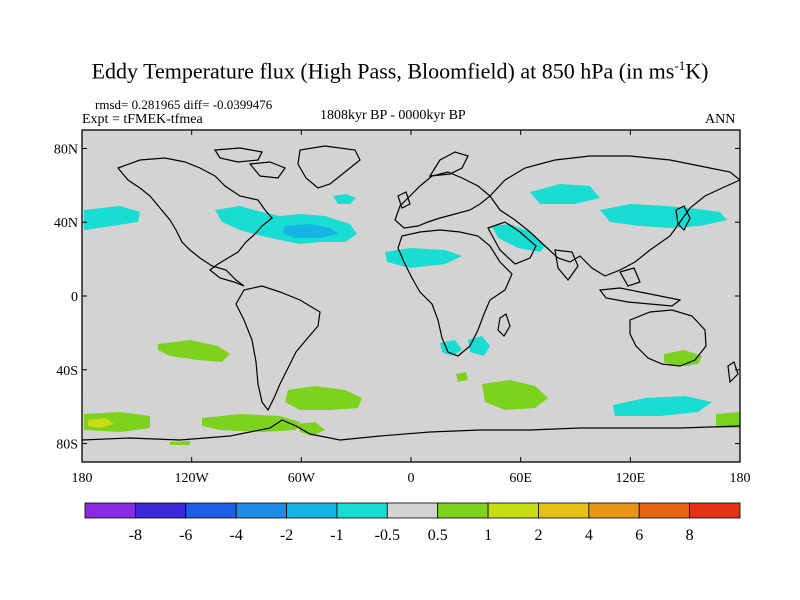 The image size is (800, 600). I want to click on anomaly-south-atlantic-east, so click(515, 395).